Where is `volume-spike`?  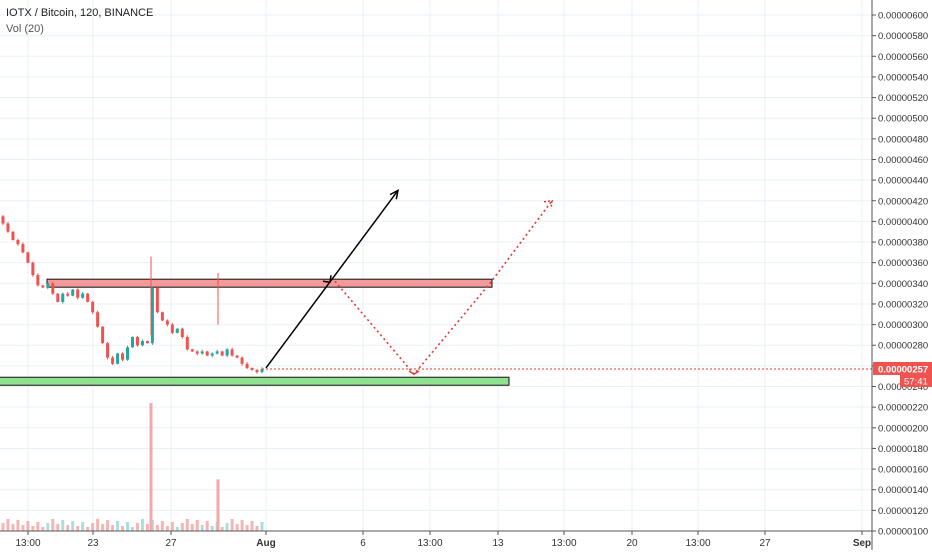 volume-spike is located at coordinates (151, 467).